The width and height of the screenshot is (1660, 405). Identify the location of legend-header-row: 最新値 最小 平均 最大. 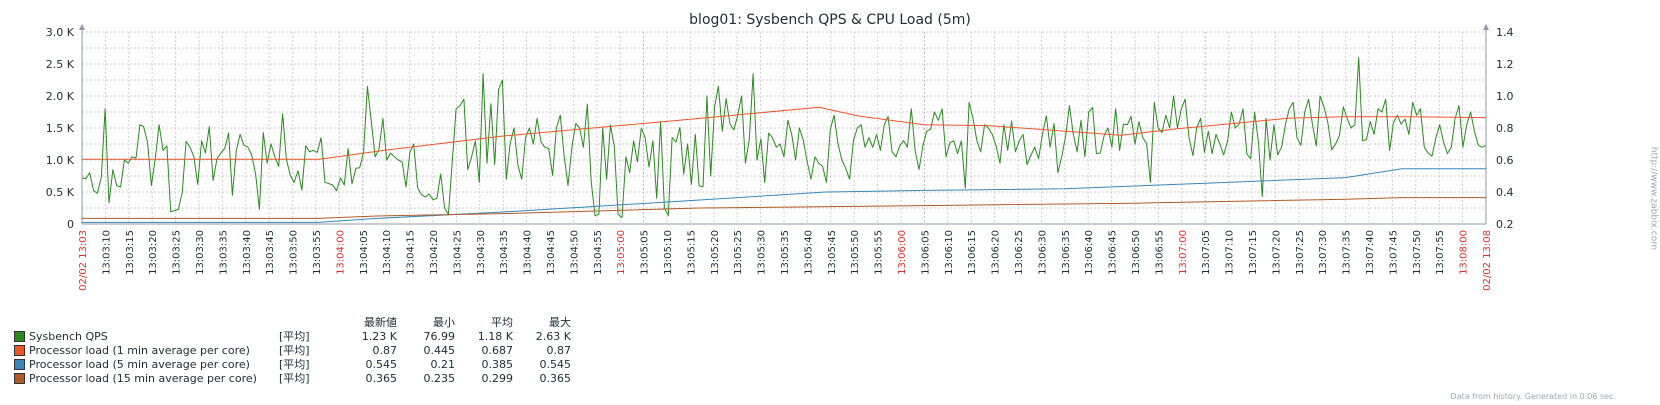
(292, 323).